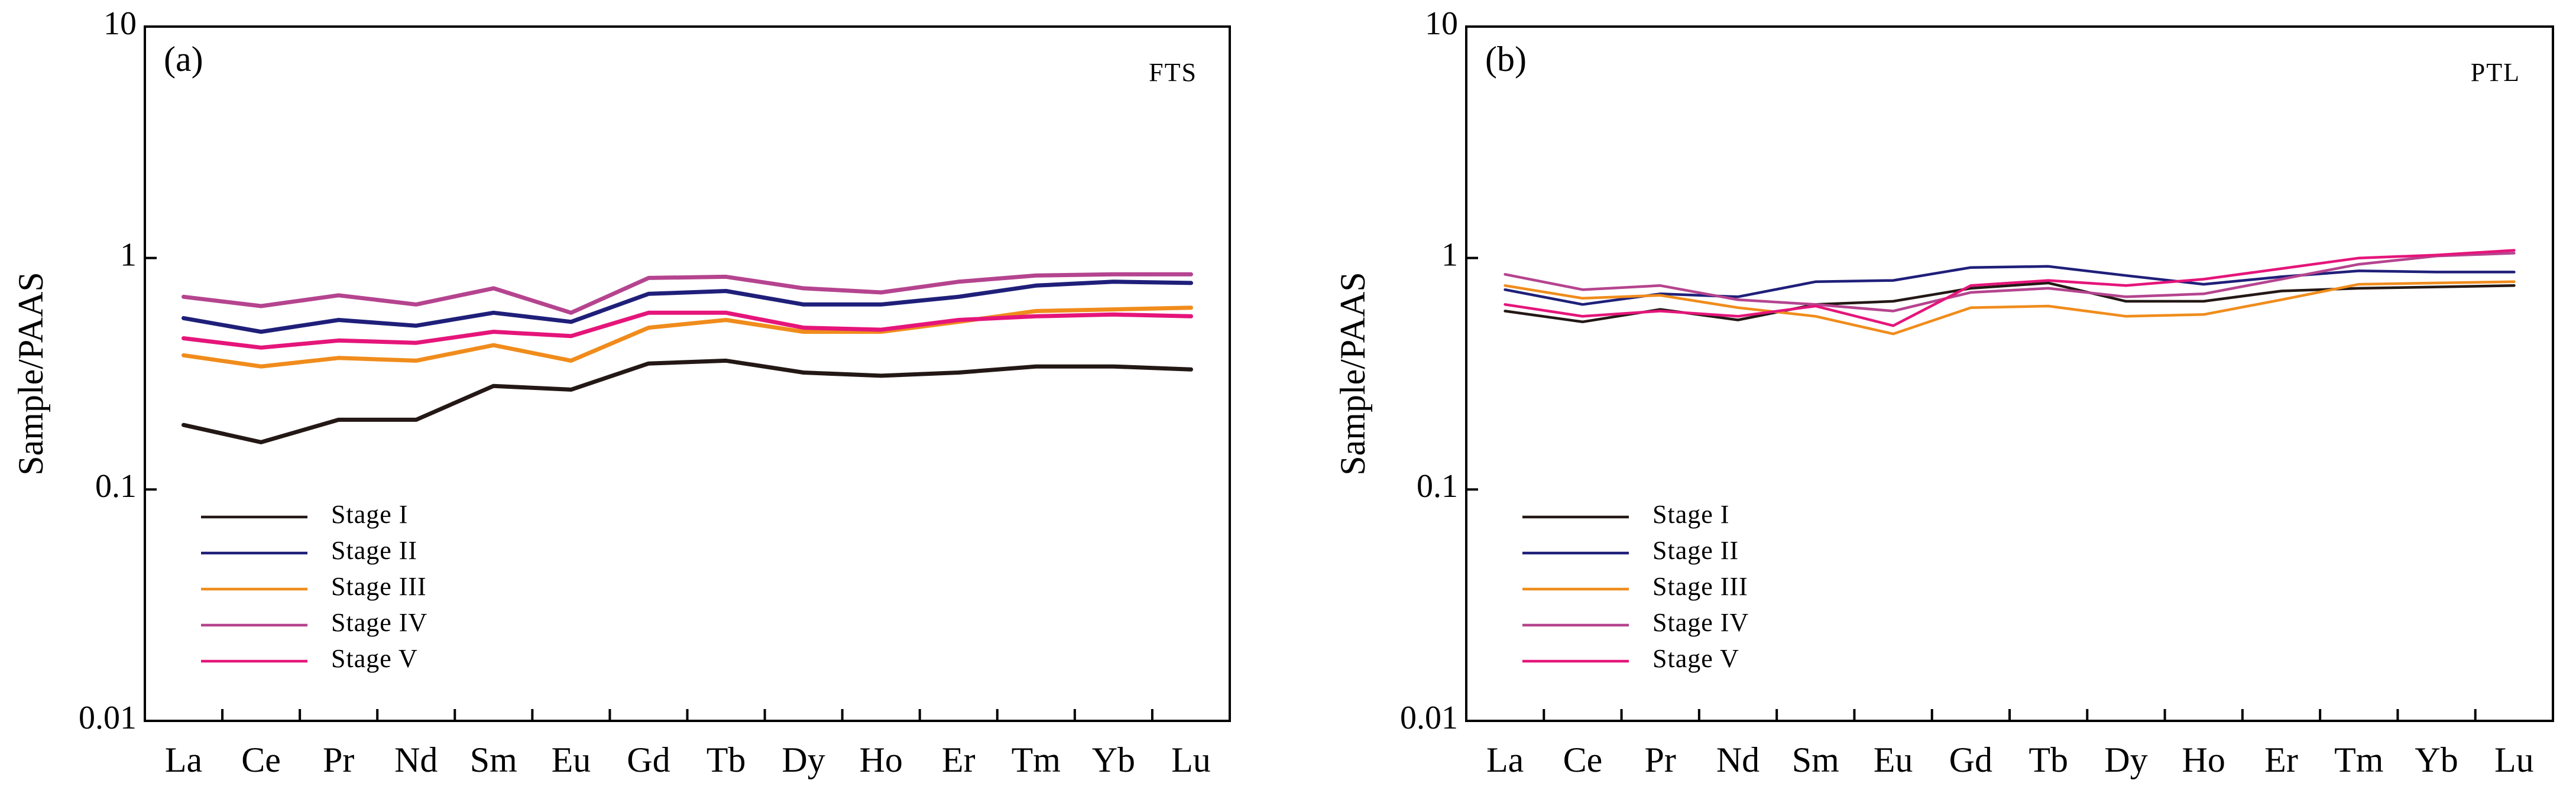  I want to click on panel-tag: PTL, so click(2495, 72).